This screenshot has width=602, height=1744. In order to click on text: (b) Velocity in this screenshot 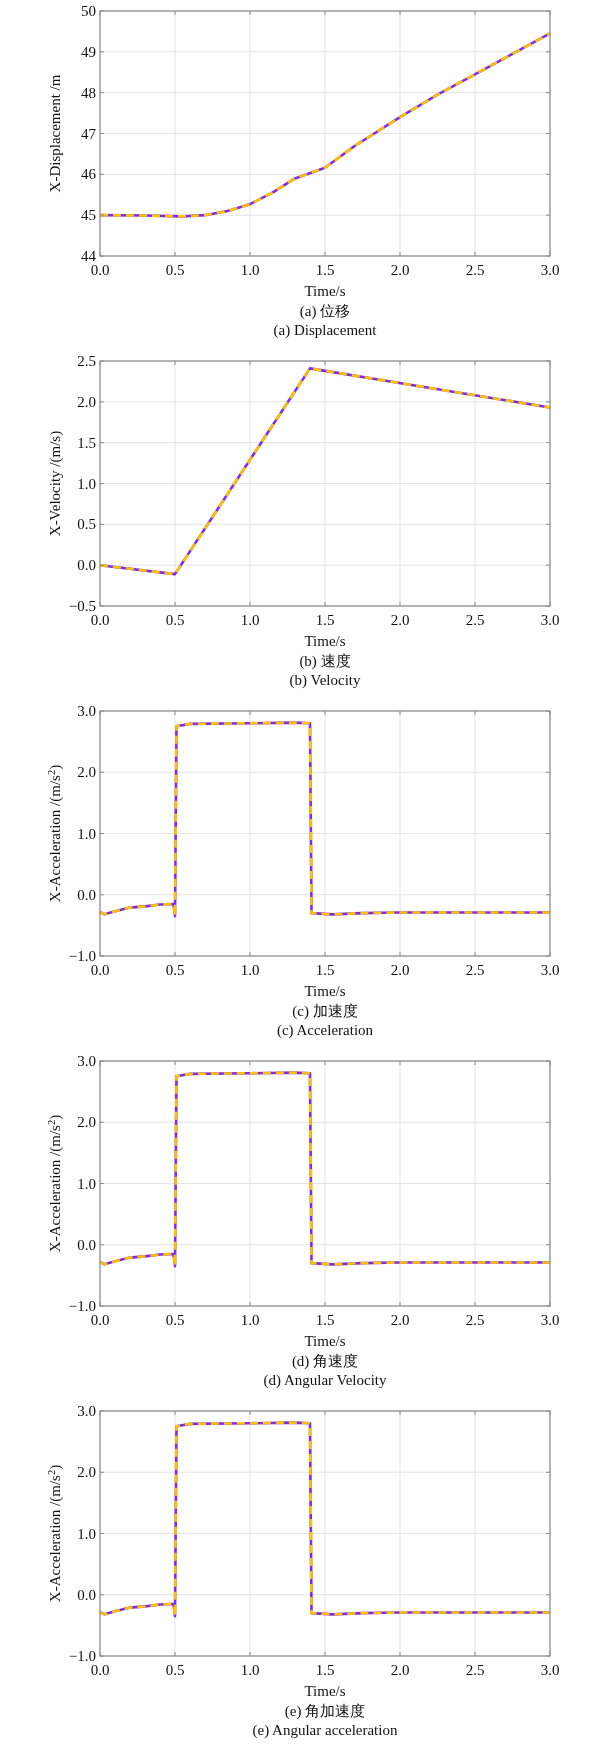, I will do `click(325, 680)`.